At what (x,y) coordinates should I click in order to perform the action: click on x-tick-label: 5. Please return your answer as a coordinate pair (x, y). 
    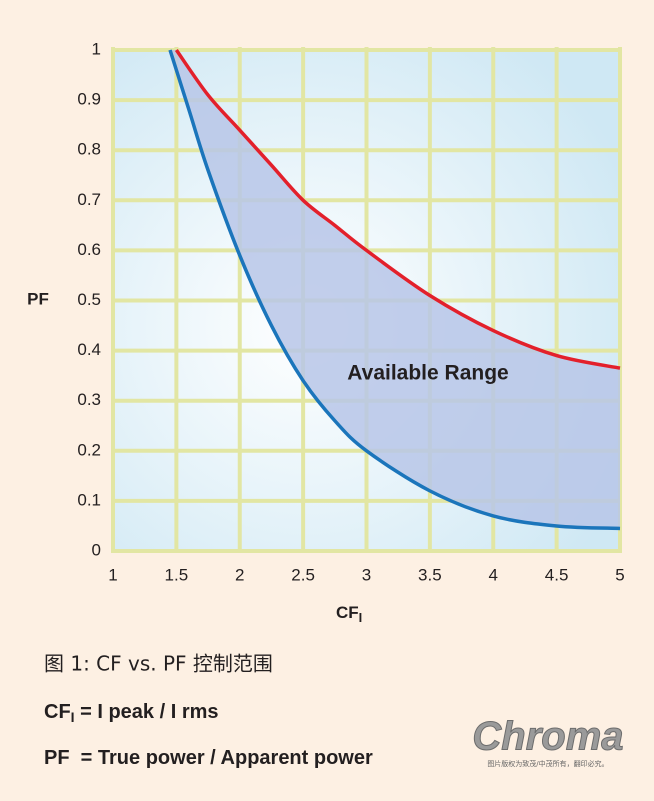
    Looking at the image, I should click on (619, 574).